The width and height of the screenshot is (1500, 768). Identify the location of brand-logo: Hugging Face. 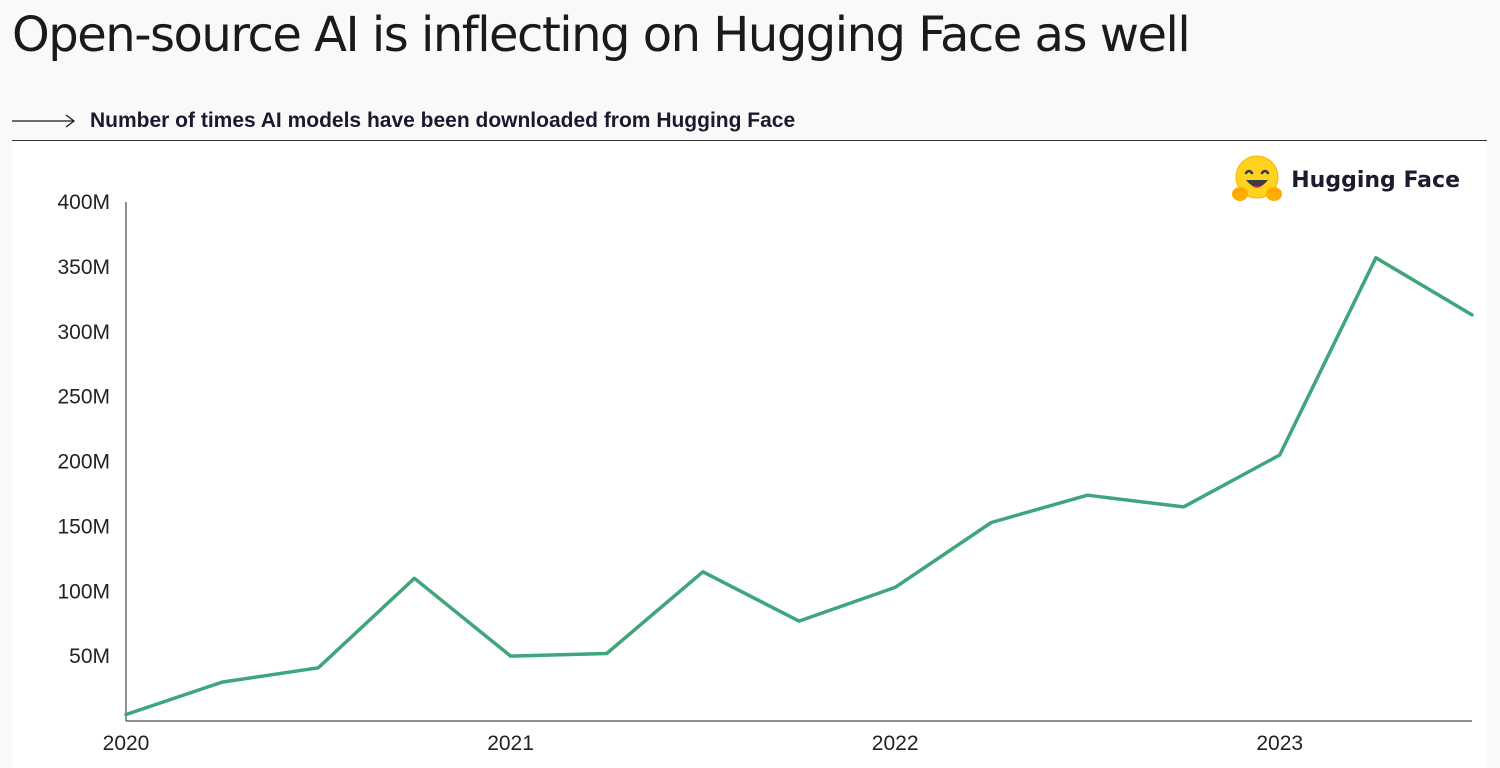
(1345, 180).